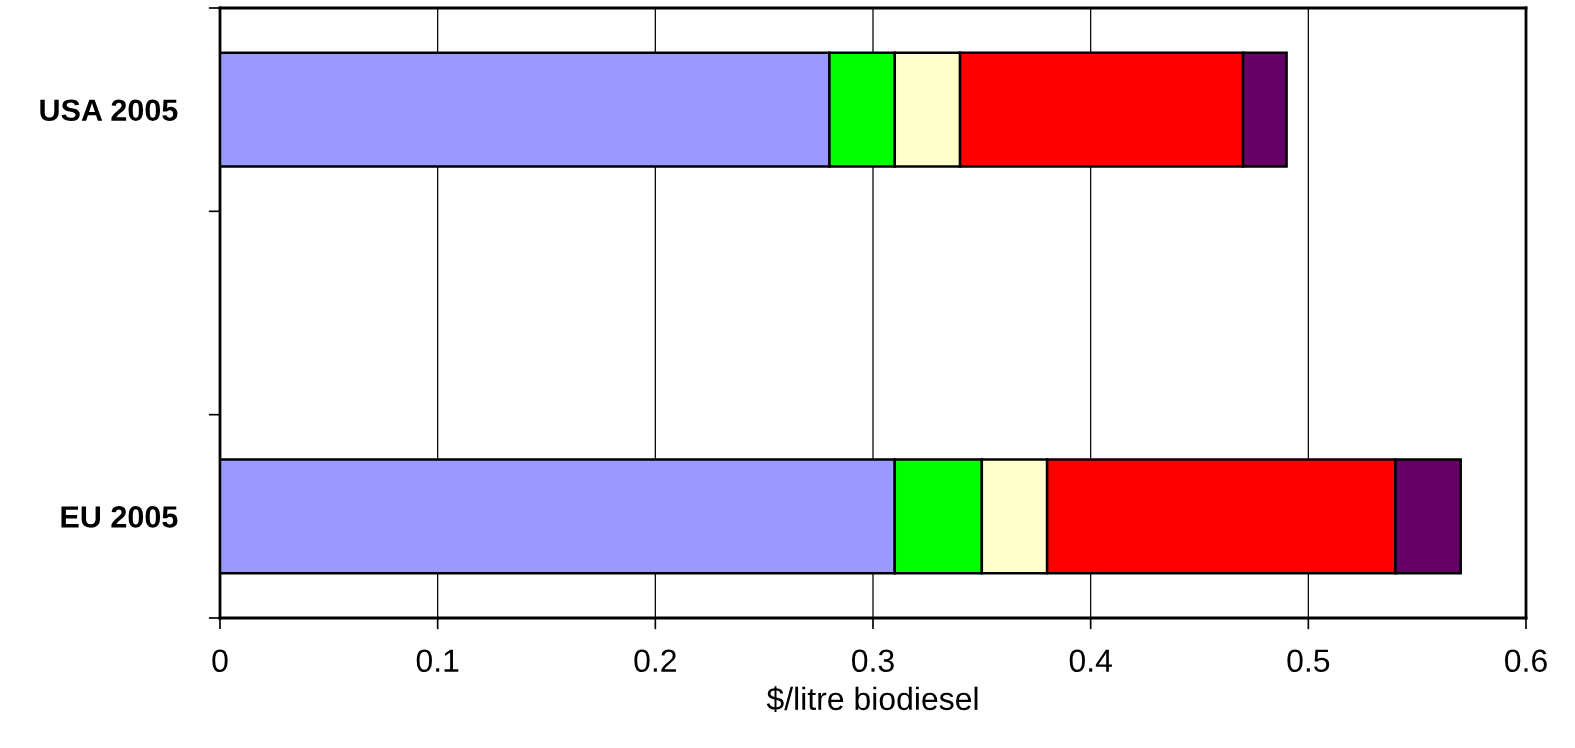 This screenshot has height=748, width=1575. I want to click on x-tick-label: 0.4, so click(1090, 661).